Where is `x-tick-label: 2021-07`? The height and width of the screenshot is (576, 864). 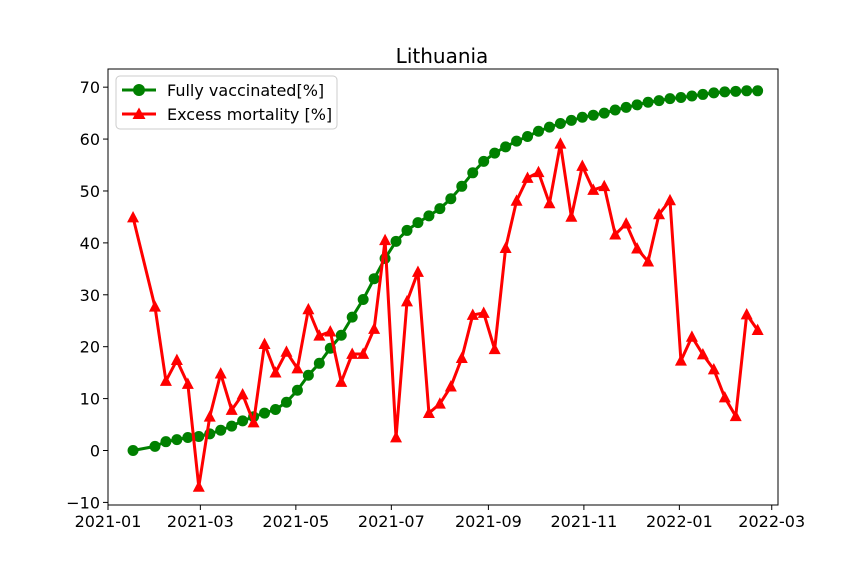
x-tick-label: 2021-07 is located at coordinates (391, 521).